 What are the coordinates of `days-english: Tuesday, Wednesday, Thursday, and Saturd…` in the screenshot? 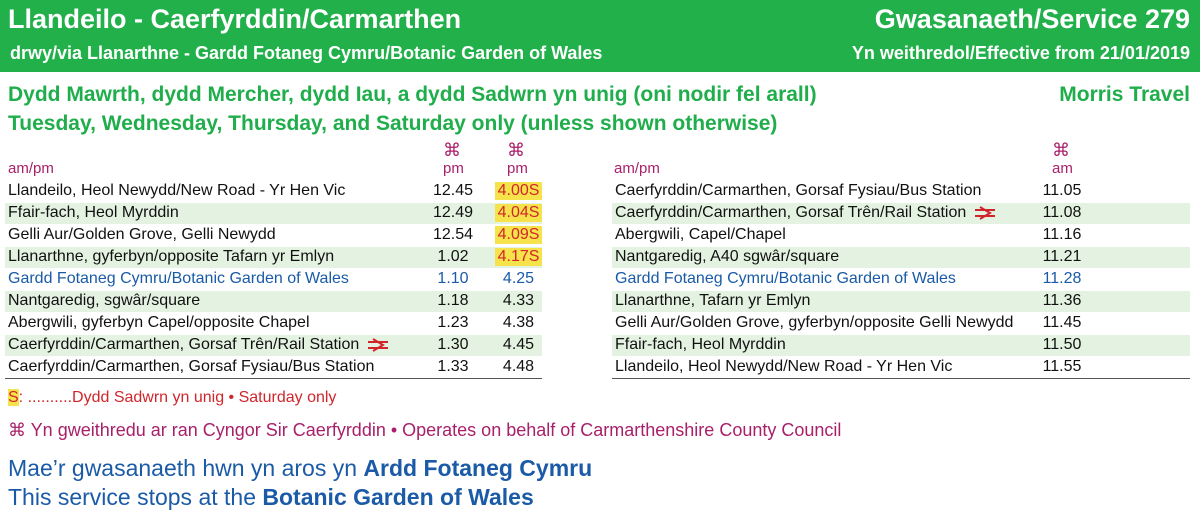 It's located at (393, 123).